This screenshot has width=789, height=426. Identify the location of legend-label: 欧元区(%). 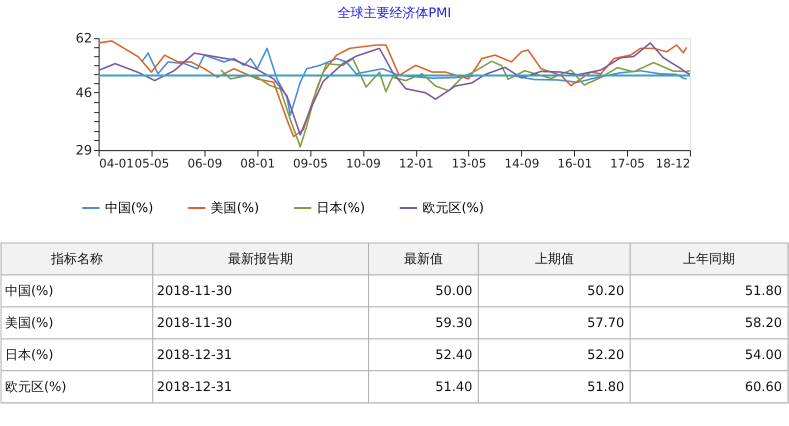
(453, 208).